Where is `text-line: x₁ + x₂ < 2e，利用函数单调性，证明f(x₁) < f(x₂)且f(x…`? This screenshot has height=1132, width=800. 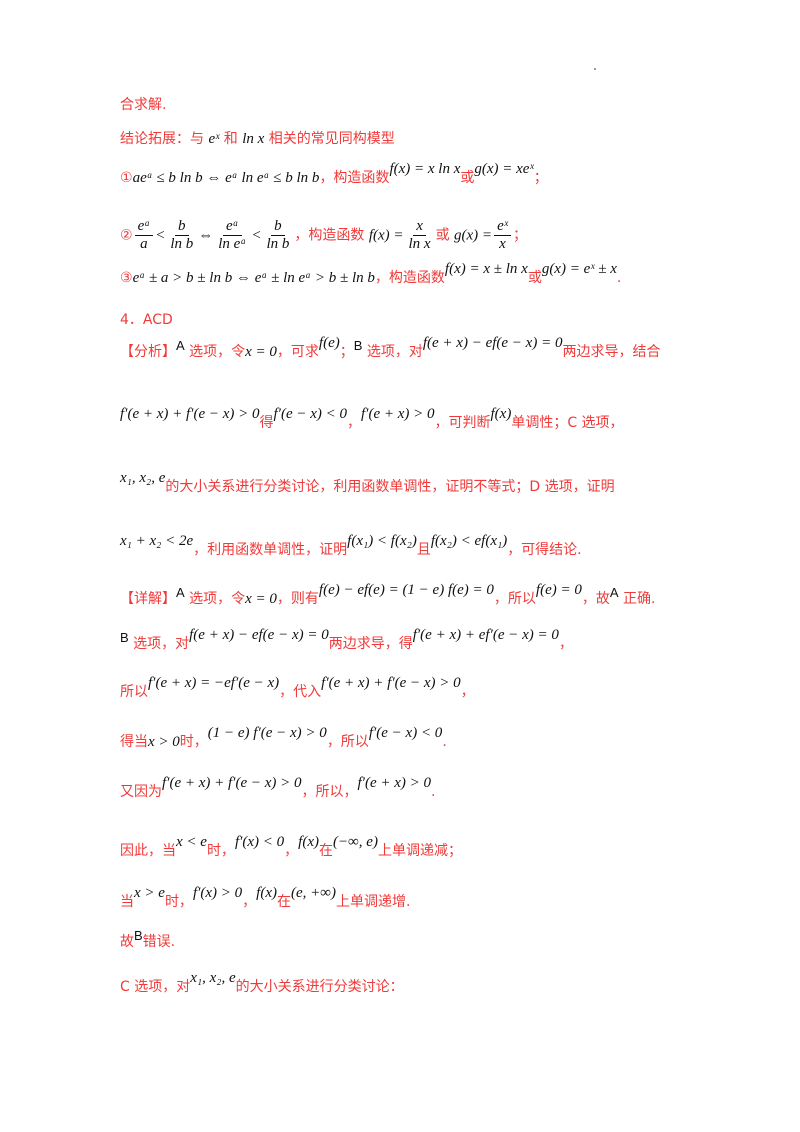
text-line: x₁ + x₂ < 2e，利用函数单调性，证明f(x₁) < f(x₂)且f(x… is located at coordinates (351, 546).